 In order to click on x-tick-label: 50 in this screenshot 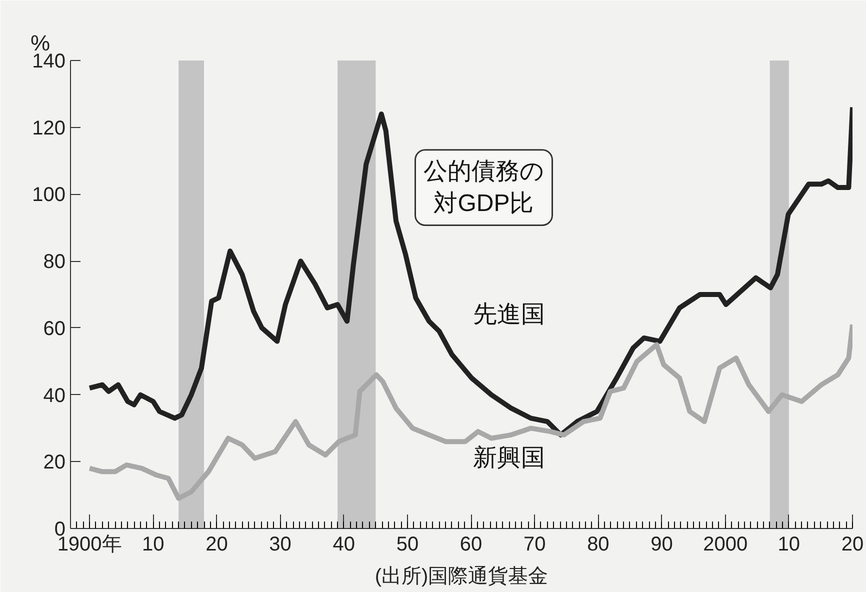, I will do `click(407, 545)`.